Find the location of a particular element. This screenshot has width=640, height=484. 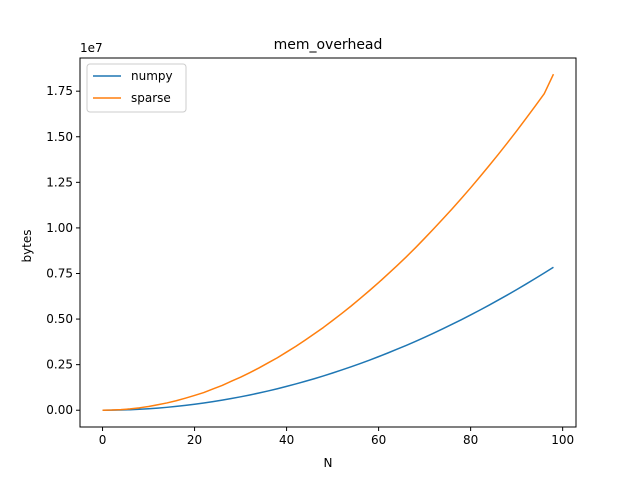

x-tick-label: 0 is located at coordinates (103, 440).